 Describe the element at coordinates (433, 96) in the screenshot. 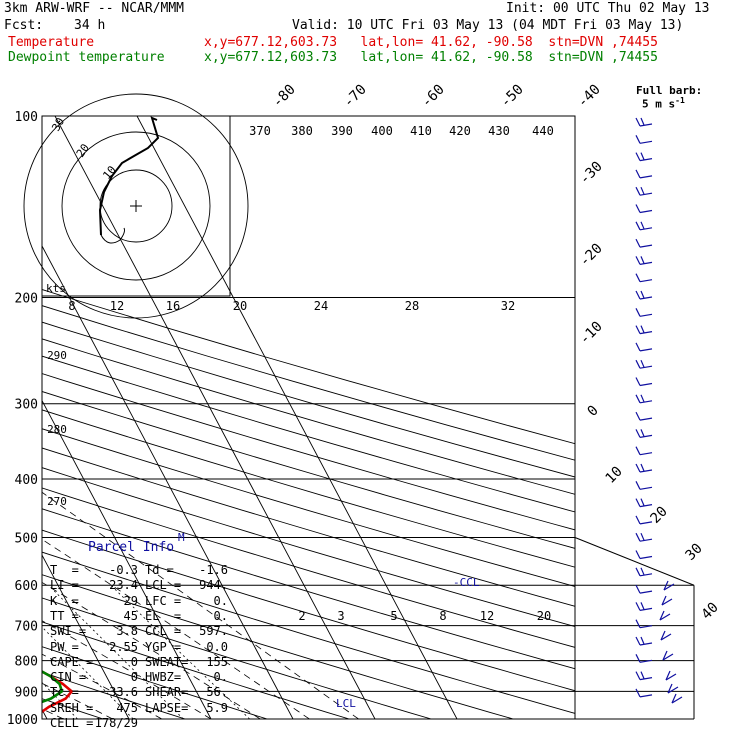

I see `isotherm-label: -60` at that location.